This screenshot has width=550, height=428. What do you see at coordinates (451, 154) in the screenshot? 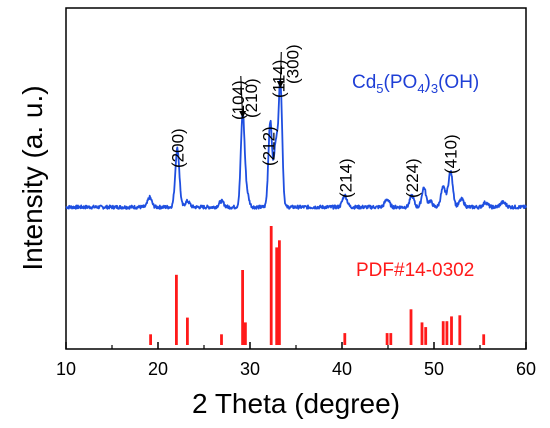
I see `peak-label: (410)` at bounding box center [451, 154].